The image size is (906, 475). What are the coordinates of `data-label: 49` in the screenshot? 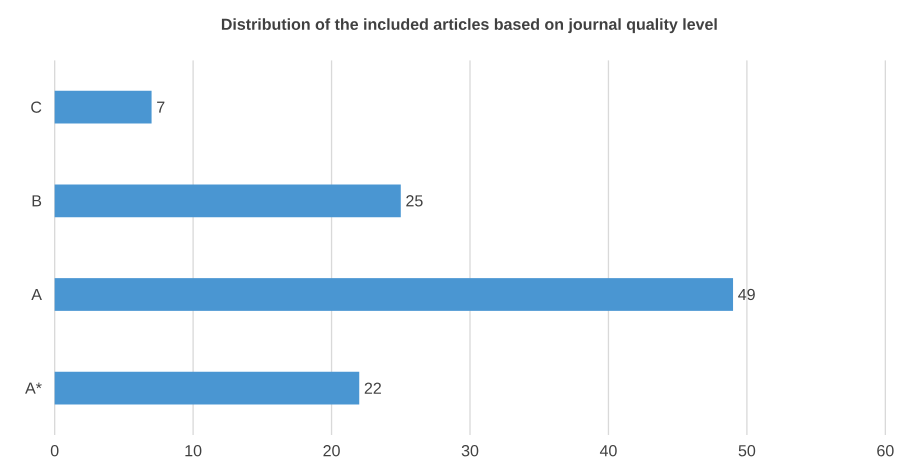 It's located at (746, 294).